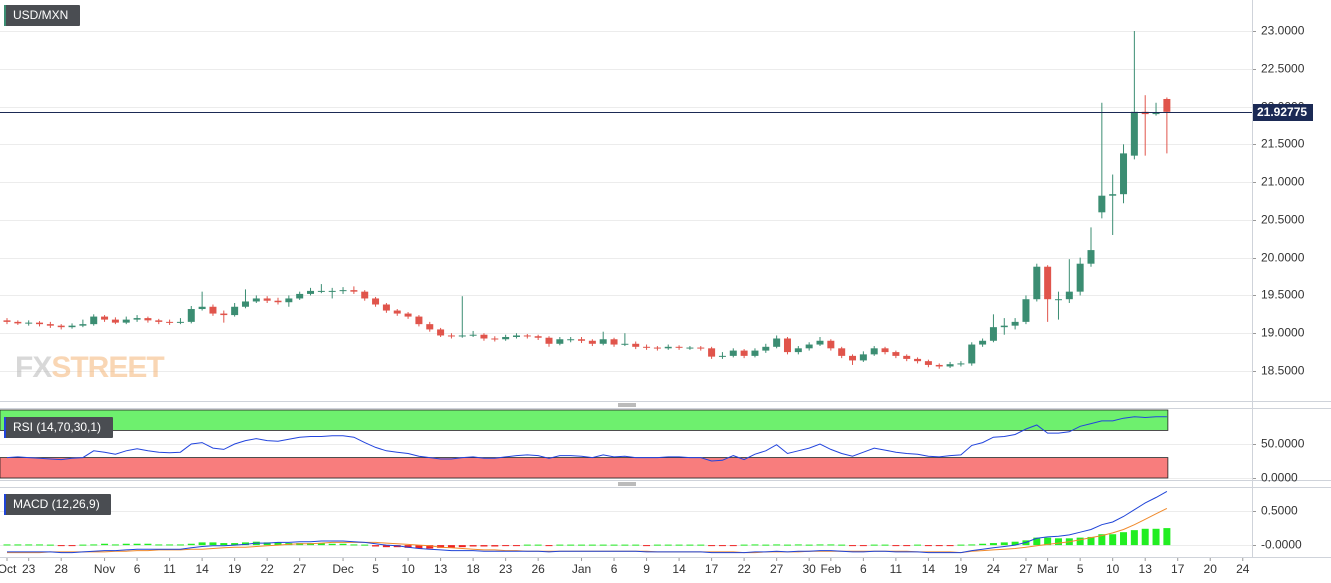 This screenshot has height=583, width=1331. What do you see at coordinates (777, 569) in the screenshot?
I see `x-tick-label: 27` at bounding box center [777, 569].